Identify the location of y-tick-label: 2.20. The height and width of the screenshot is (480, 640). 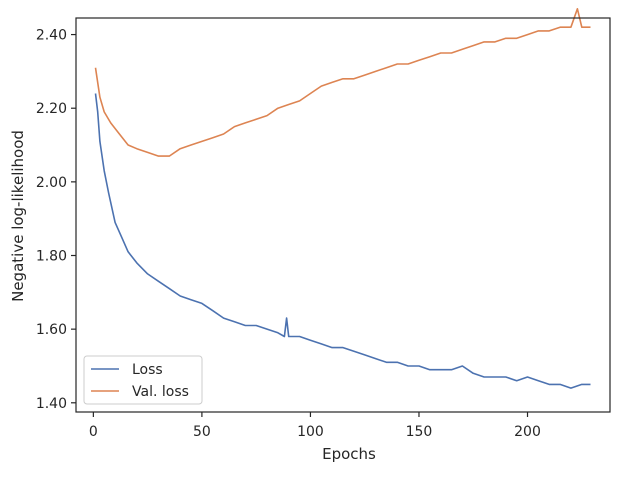
(51, 109).